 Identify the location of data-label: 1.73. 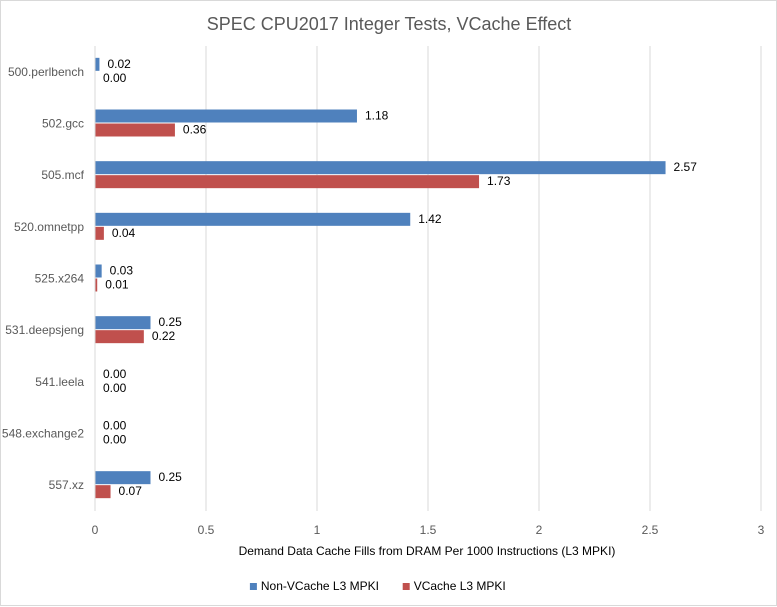
(499, 181).